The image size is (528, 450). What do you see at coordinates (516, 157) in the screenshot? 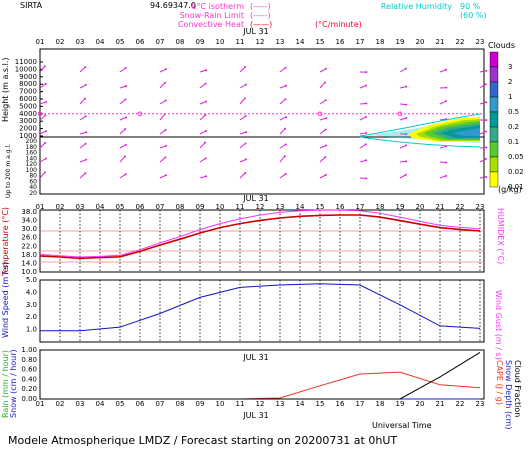
I see `cloud-colorbar-label: 0.05` at bounding box center [516, 157].